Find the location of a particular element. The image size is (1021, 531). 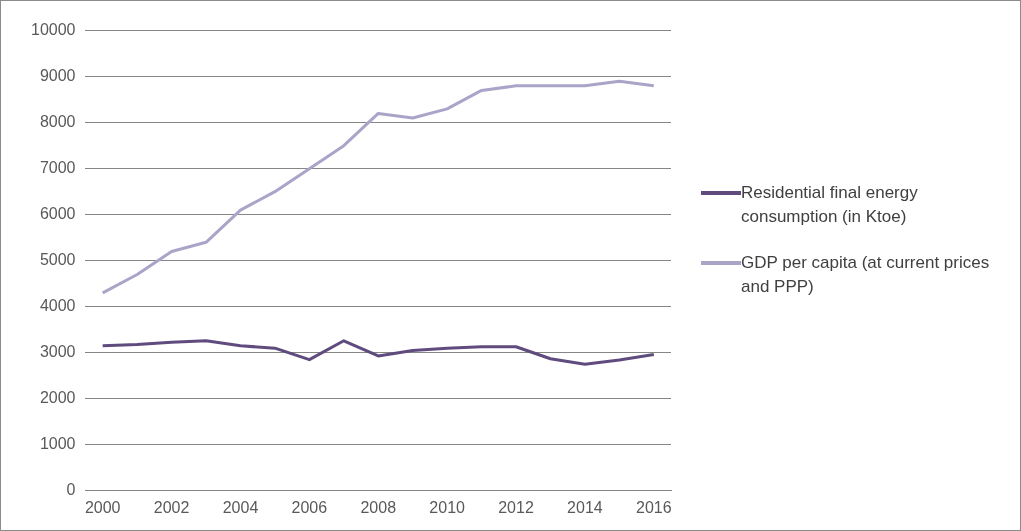

y-tick-label: 7000 is located at coordinates (57, 168).